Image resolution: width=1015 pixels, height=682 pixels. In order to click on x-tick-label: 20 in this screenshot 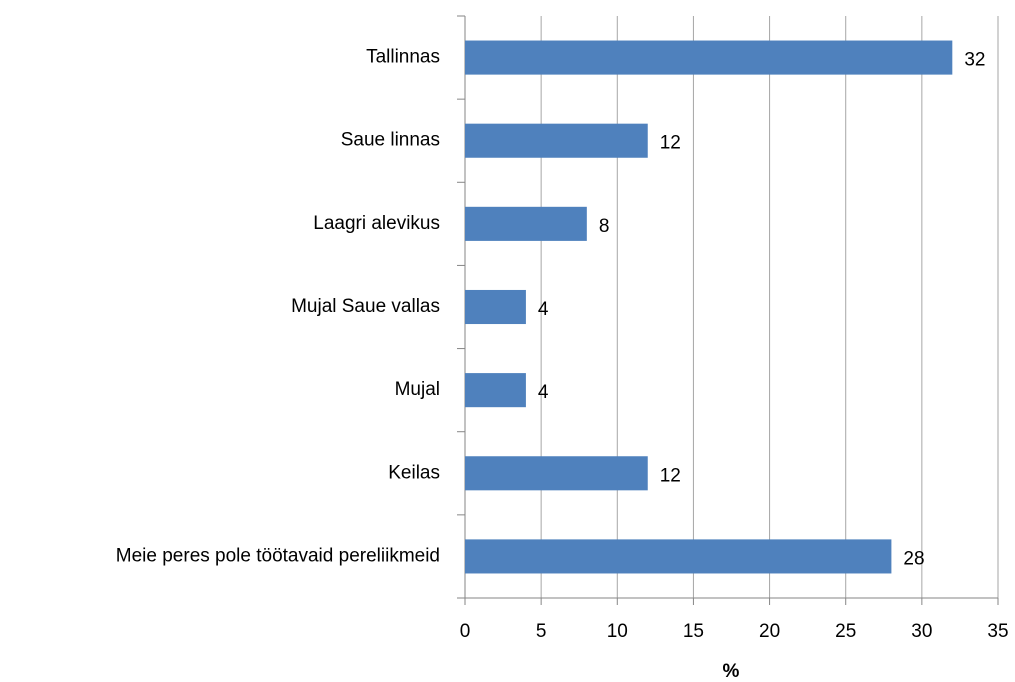, I will do `click(769, 631)`.